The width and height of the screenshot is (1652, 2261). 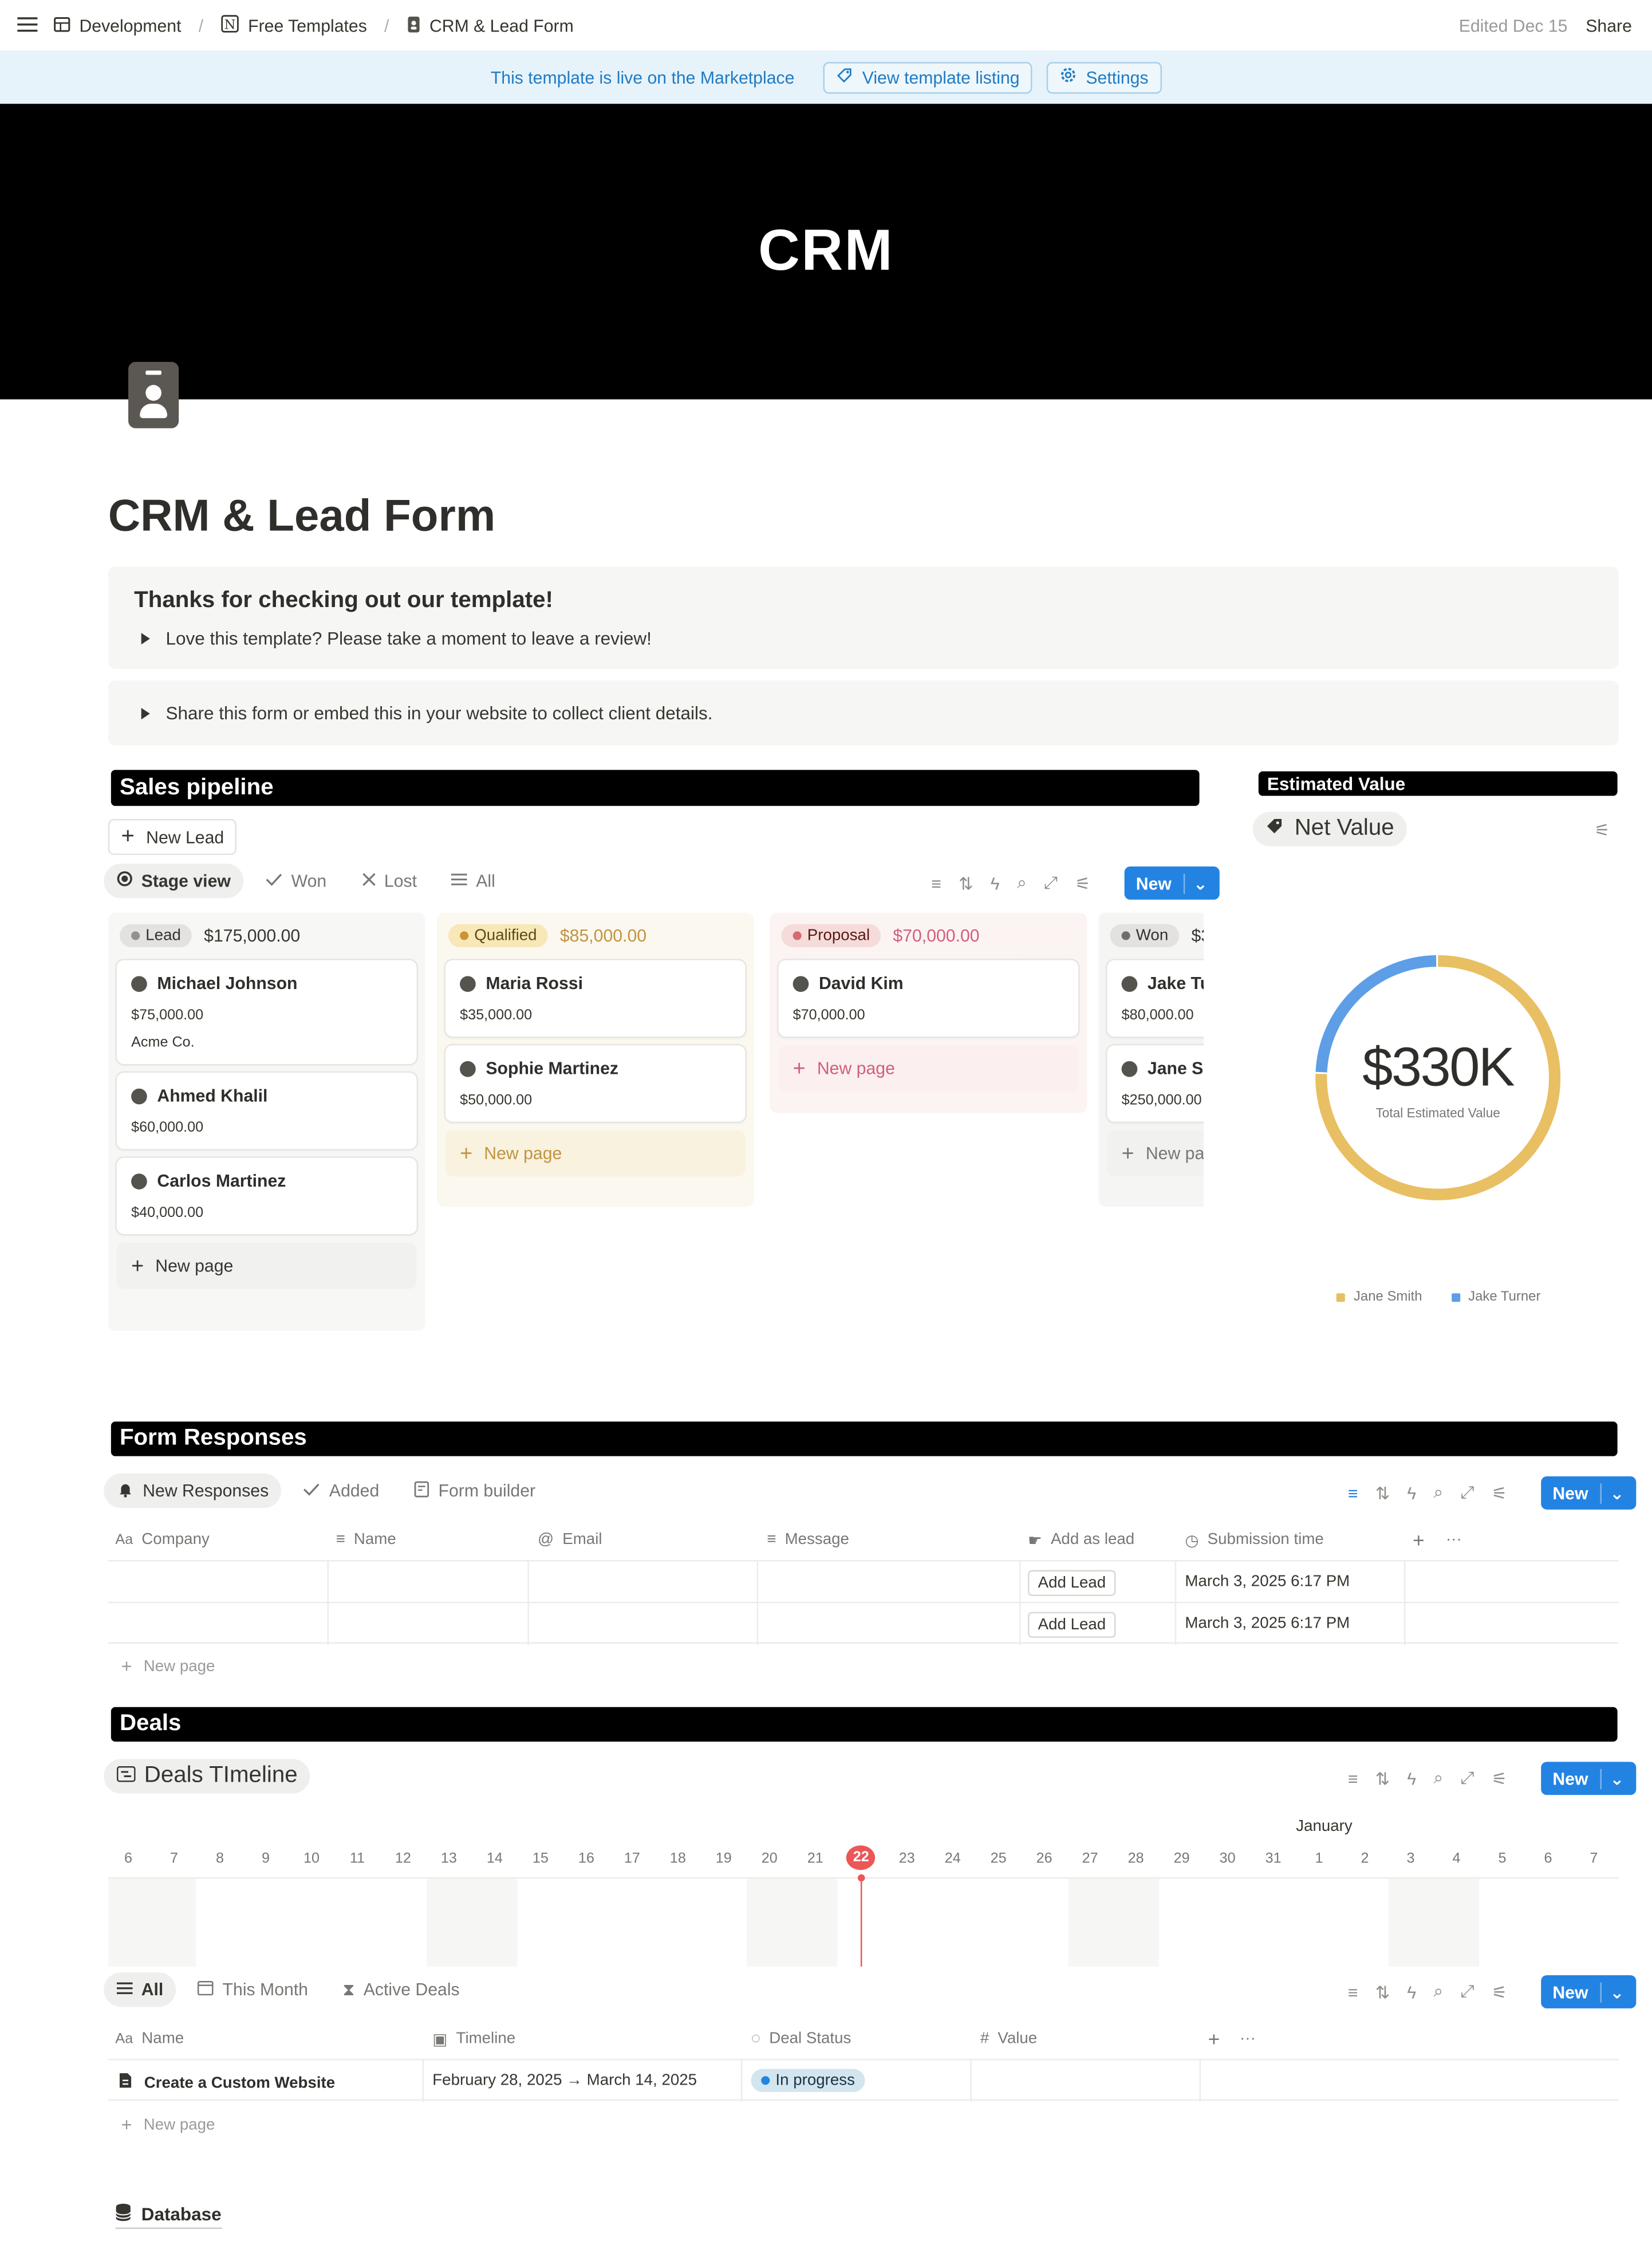 What do you see at coordinates (1330, 829) in the screenshot?
I see `tab-net-value: Net Value` at bounding box center [1330, 829].